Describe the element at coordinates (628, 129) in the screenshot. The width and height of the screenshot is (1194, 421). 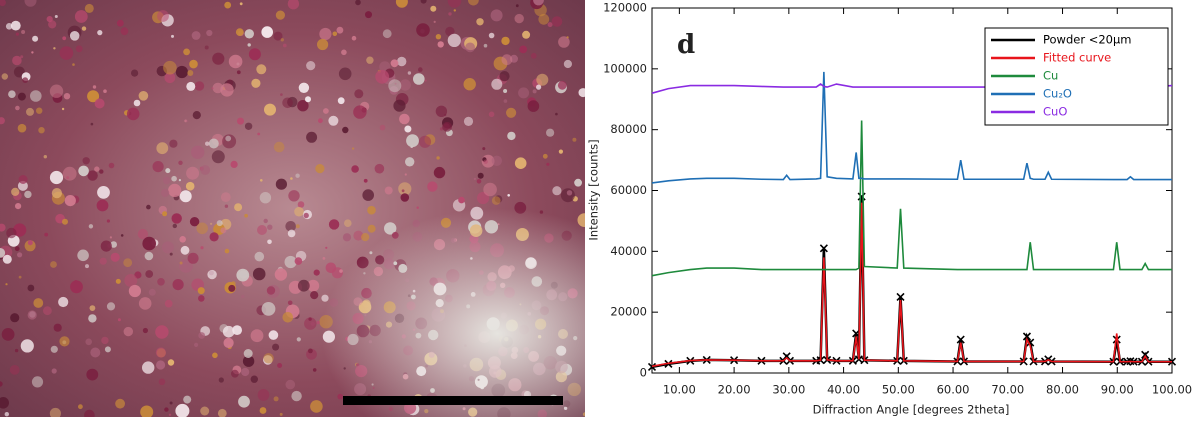
I see `y-tick-label: 80000` at that location.